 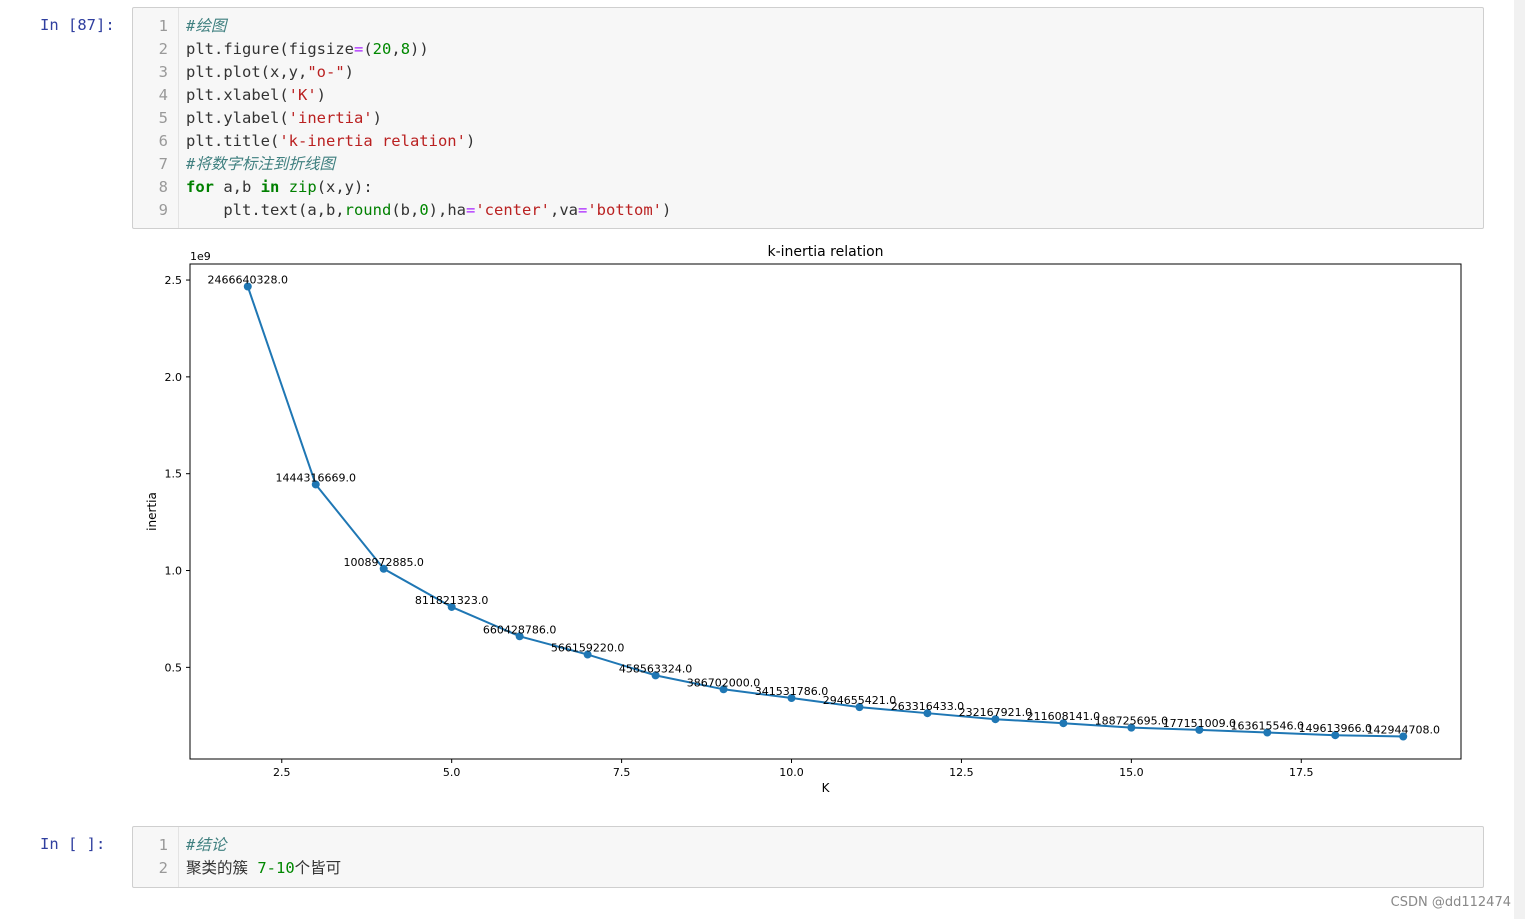 What do you see at coordinates (318, 868) in the screenshot?
I see `code-token: 个皆可` at bounding box center [318, 868].